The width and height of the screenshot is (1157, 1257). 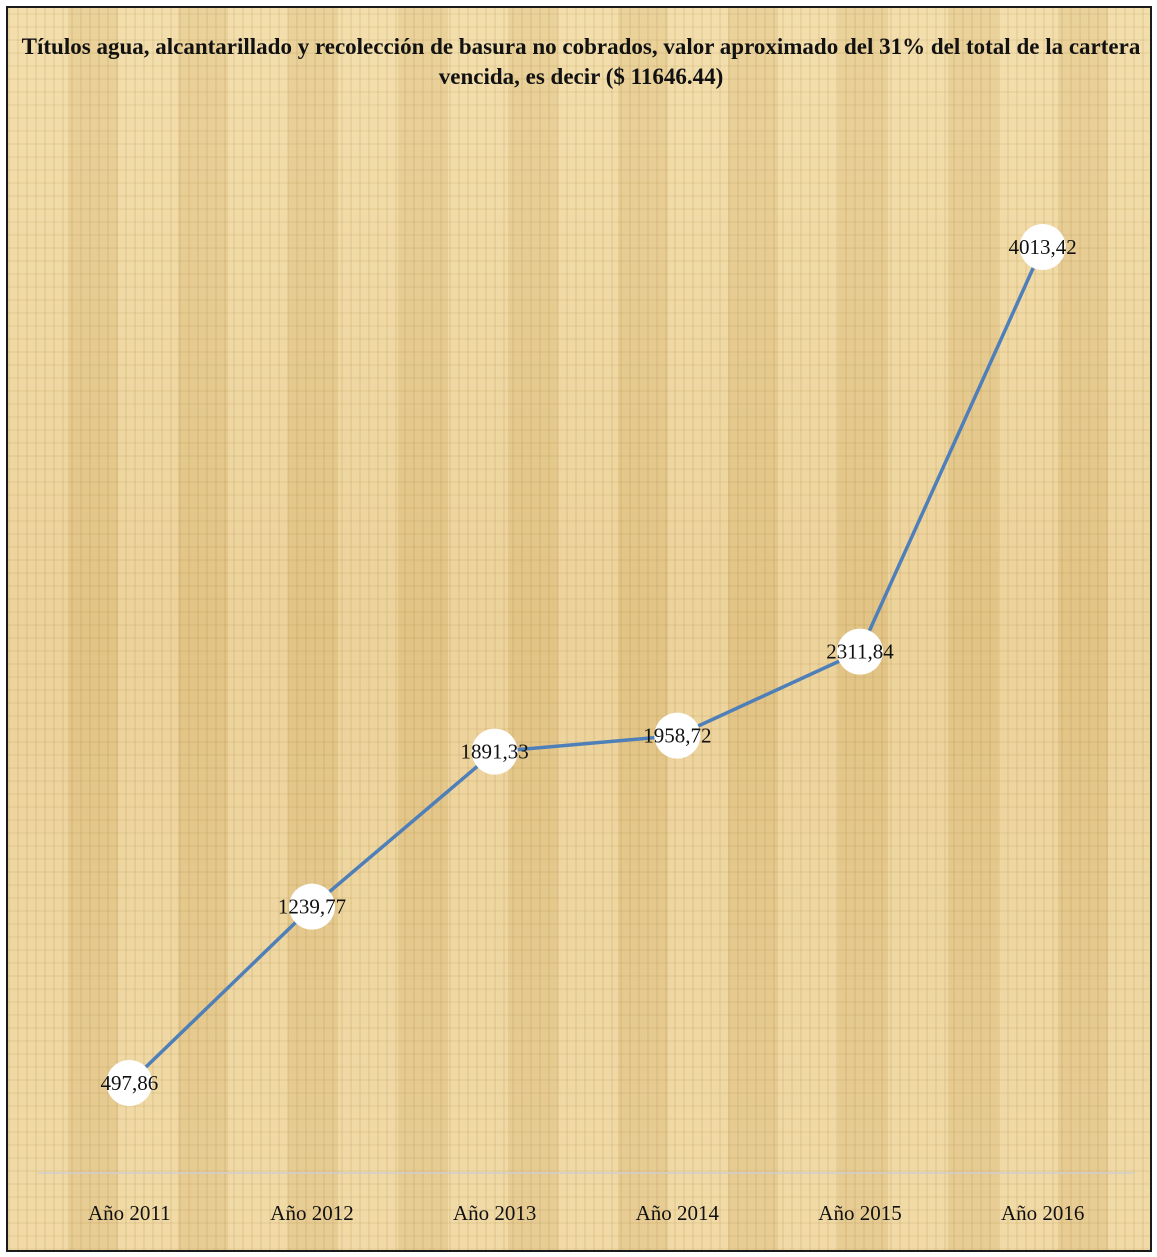 What do you see at coordinates (859, 1213) in the screenshot?
I see `x-tick-label: Año 2015` at bounding box center [859, 1213].